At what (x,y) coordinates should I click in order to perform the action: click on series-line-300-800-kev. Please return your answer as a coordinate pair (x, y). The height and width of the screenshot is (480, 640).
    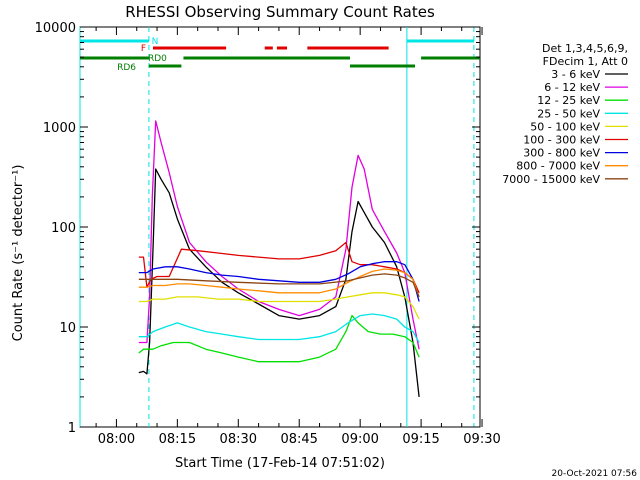
    Looking at the image, I should click on (279, 281).